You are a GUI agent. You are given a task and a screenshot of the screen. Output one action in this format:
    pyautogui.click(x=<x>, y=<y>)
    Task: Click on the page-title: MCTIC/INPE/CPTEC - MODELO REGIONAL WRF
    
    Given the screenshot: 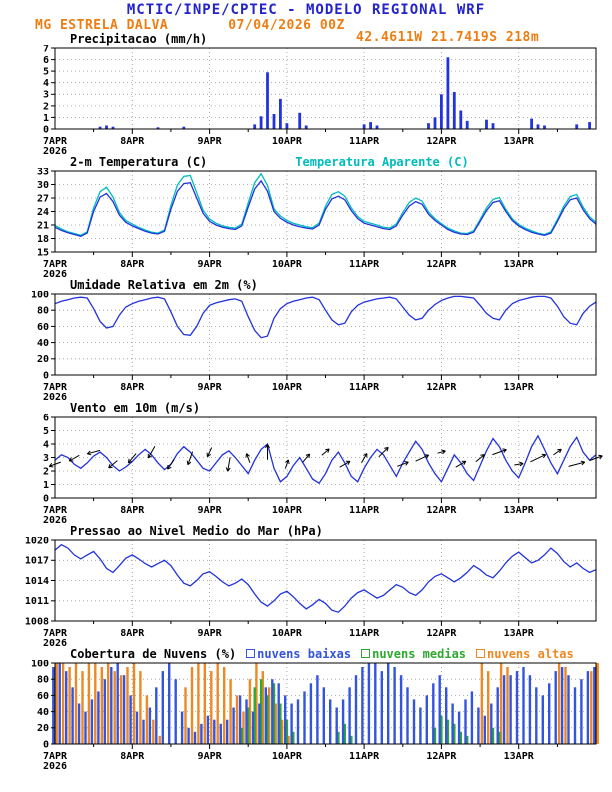 What is the action you would take?
    pyautogui.click(x=306, y=10)
    